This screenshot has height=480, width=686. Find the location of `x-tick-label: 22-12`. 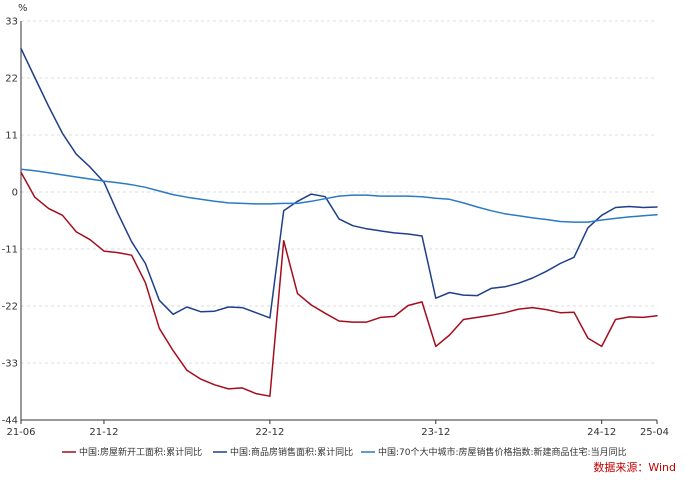

x-tick-label: 22-12 is located at coordinates (269, 432).